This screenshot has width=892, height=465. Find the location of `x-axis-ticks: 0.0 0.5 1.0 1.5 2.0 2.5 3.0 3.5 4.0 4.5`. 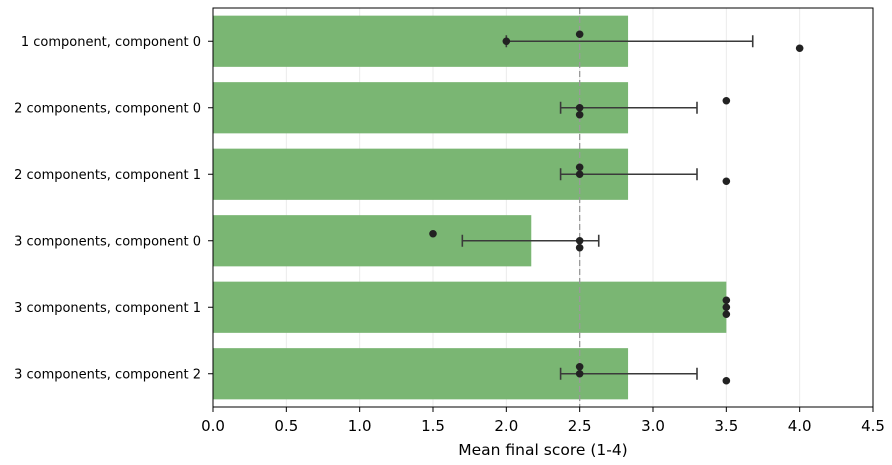

x-axis-ticks: 0.0 0.5 1.0 1.5 2.0 2.5 3.0 3.5 4.0 4.5 is located at coordinates (543, 421).